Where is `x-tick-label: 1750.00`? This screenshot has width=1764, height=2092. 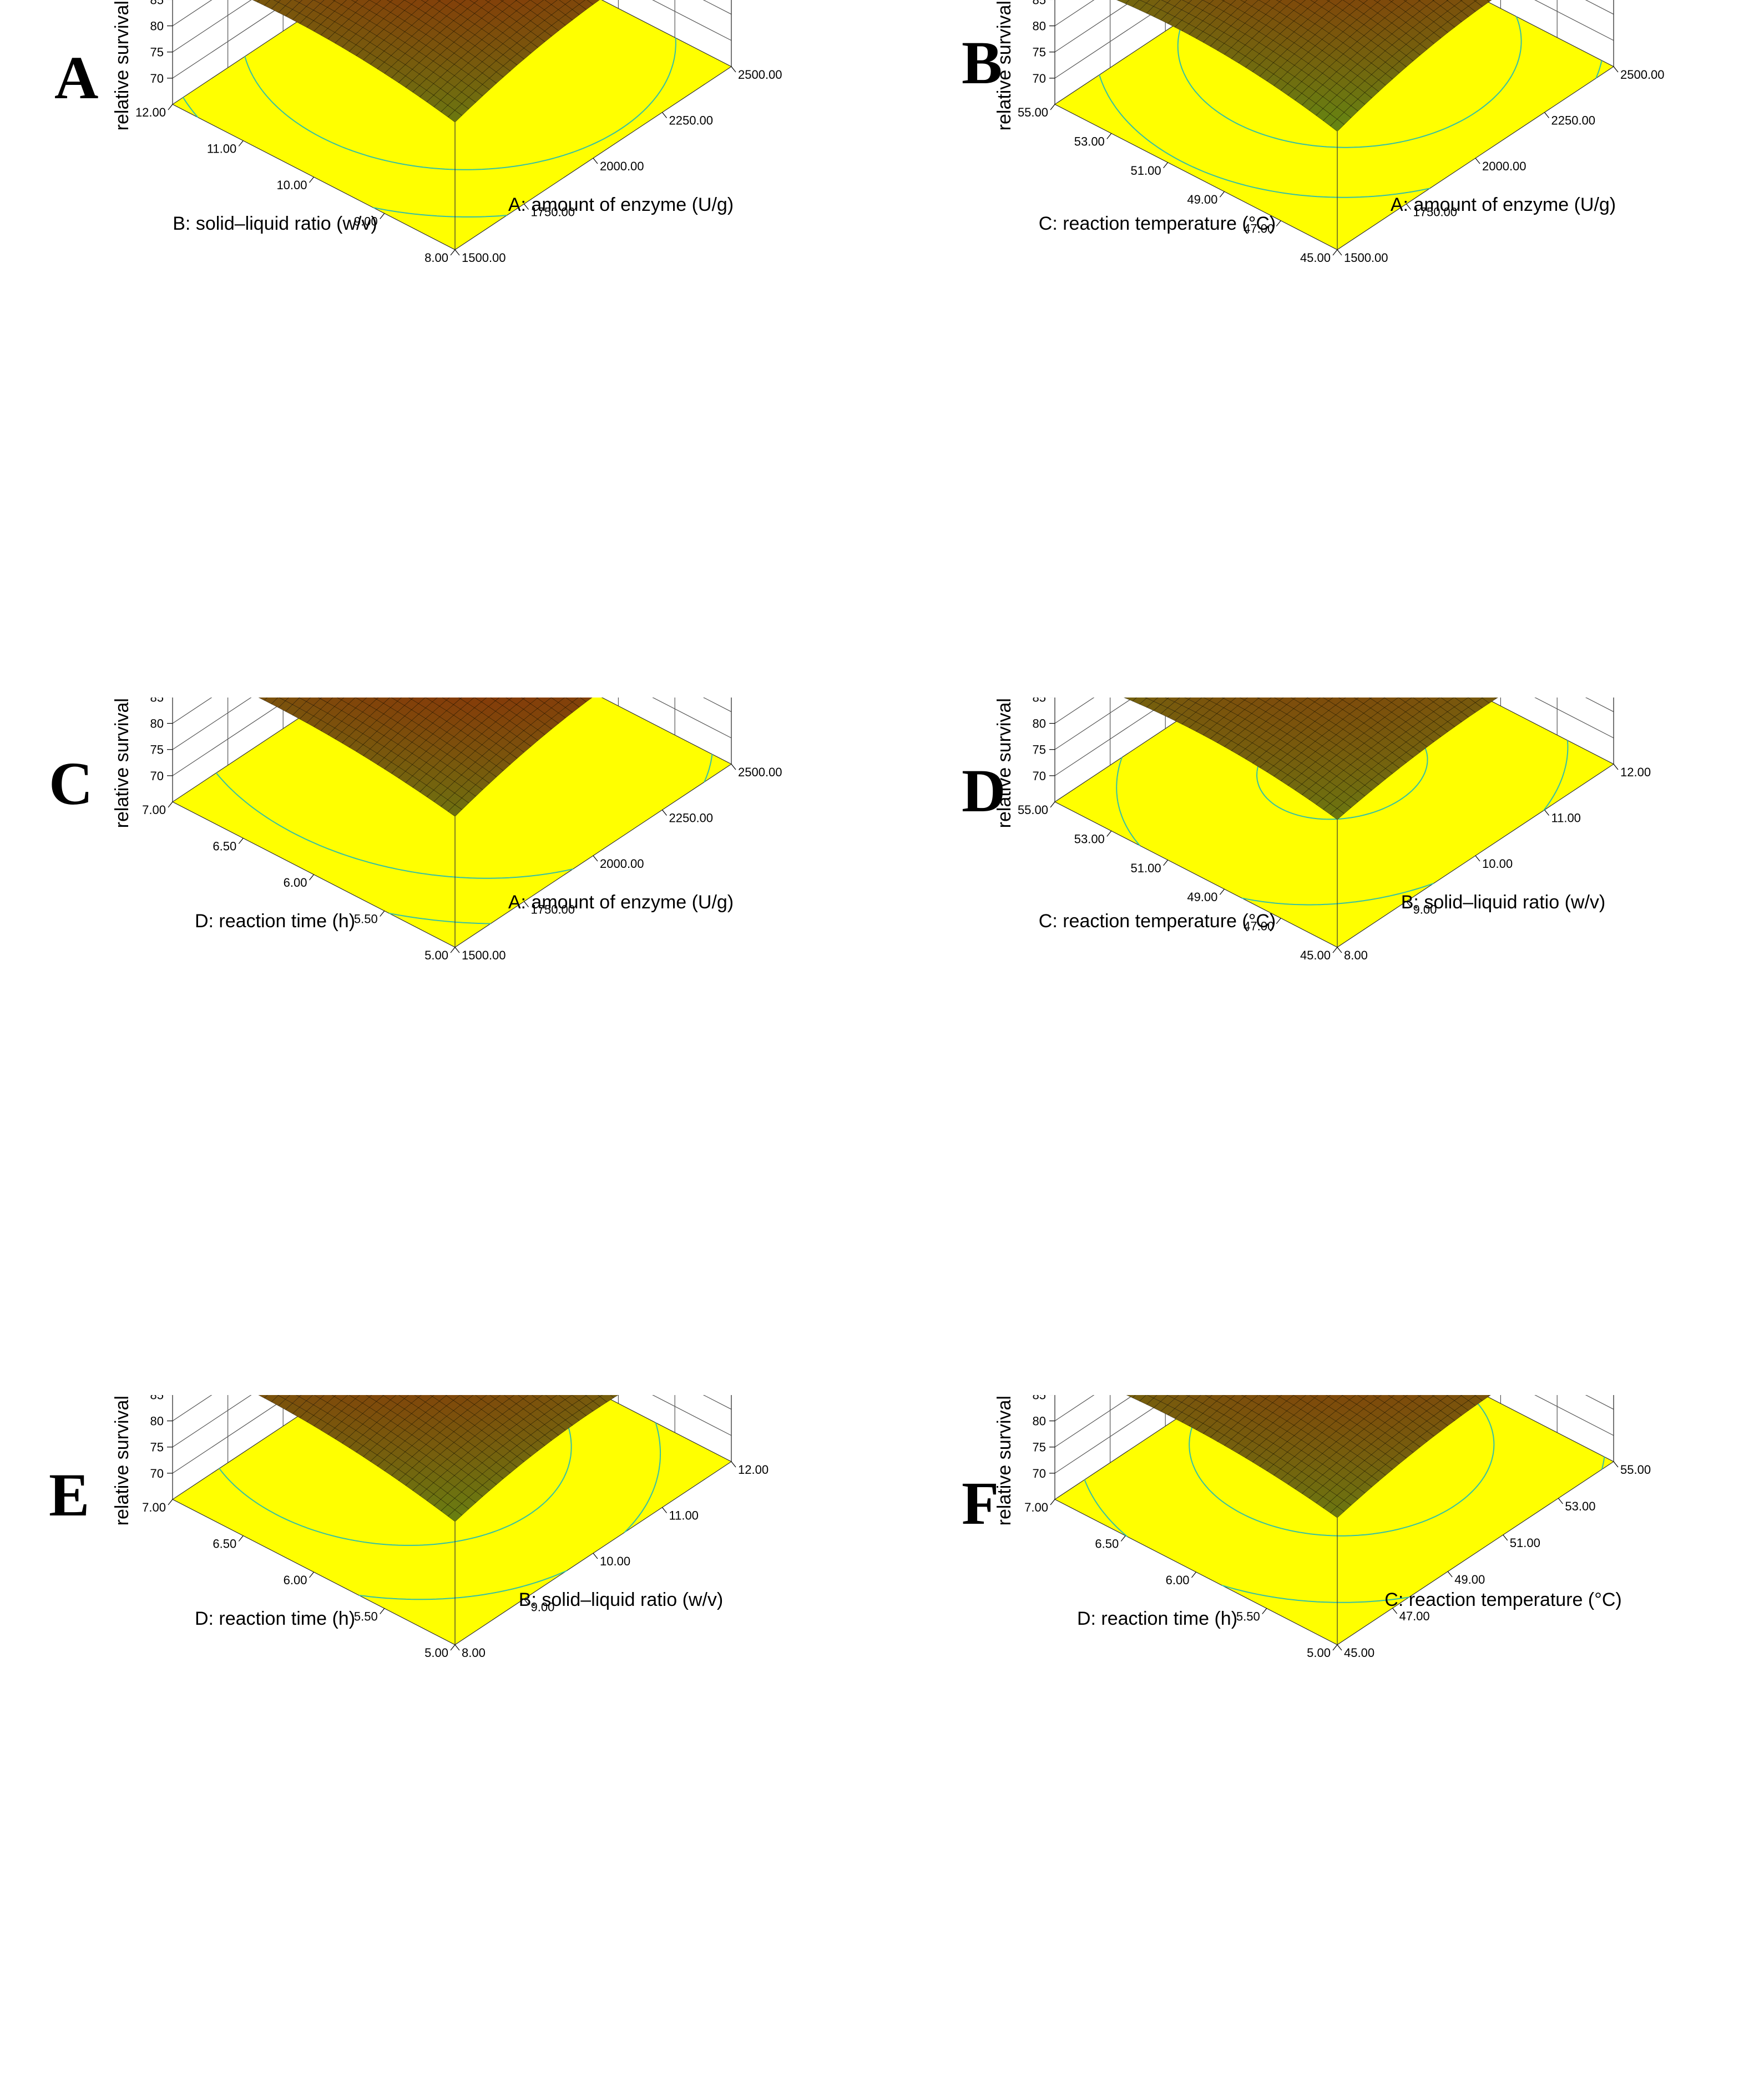 x-tick-label: 1750.00 is located at coordinates (553, 910).